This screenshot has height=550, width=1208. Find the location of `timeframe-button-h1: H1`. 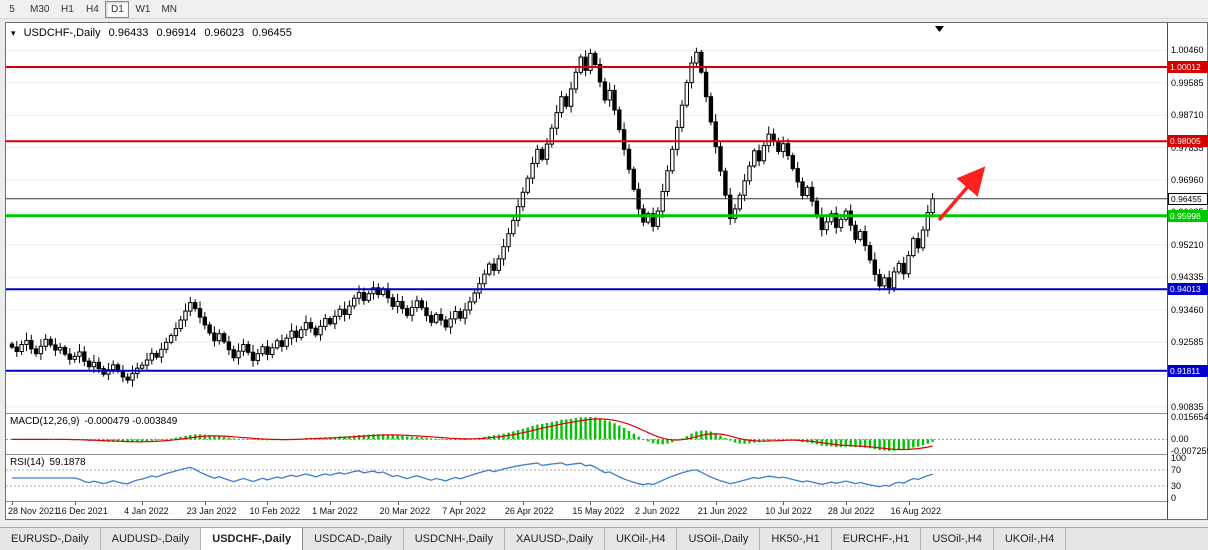

timeframe-button-h1: H1 is located at coordinates (67, 9).